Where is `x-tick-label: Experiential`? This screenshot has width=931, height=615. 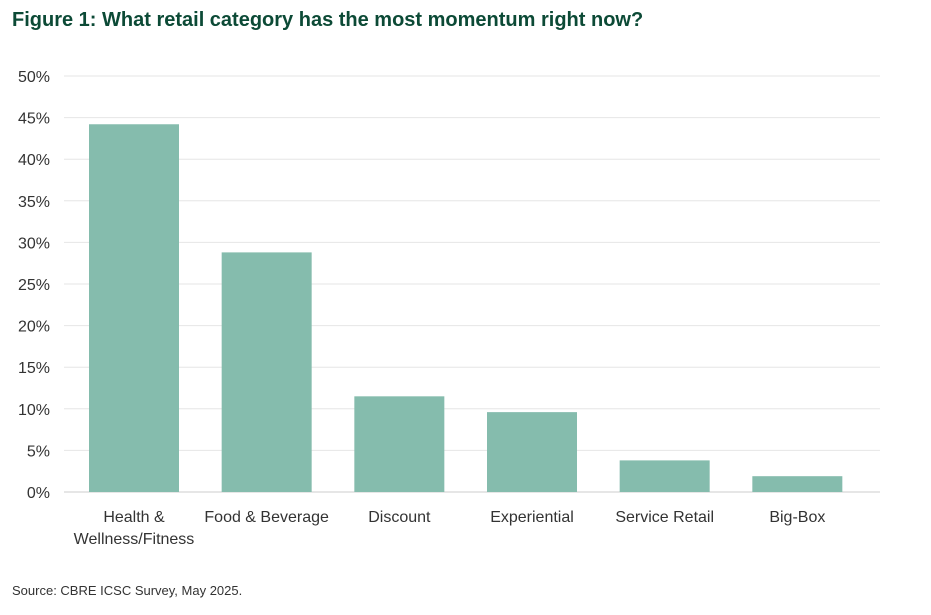
x-tick-label: Experiential is located at coordinates (532, 517).